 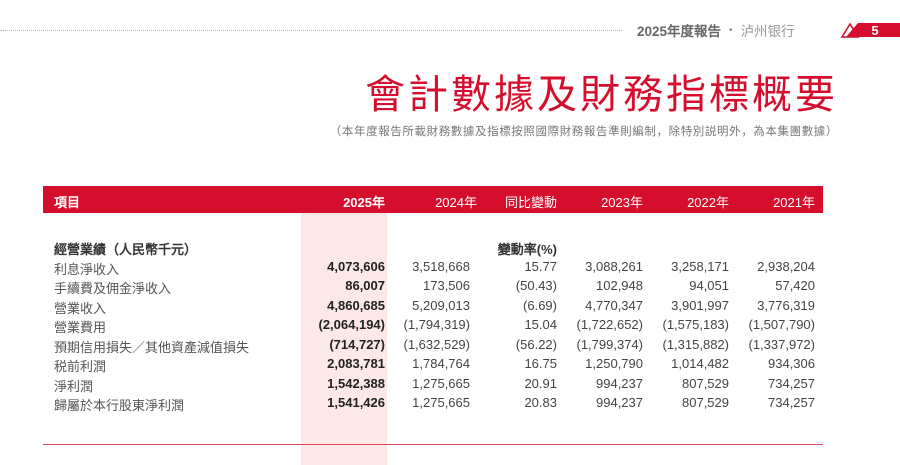 I want to click on value-2023: (1,722,652), so click(x=610, y=324).